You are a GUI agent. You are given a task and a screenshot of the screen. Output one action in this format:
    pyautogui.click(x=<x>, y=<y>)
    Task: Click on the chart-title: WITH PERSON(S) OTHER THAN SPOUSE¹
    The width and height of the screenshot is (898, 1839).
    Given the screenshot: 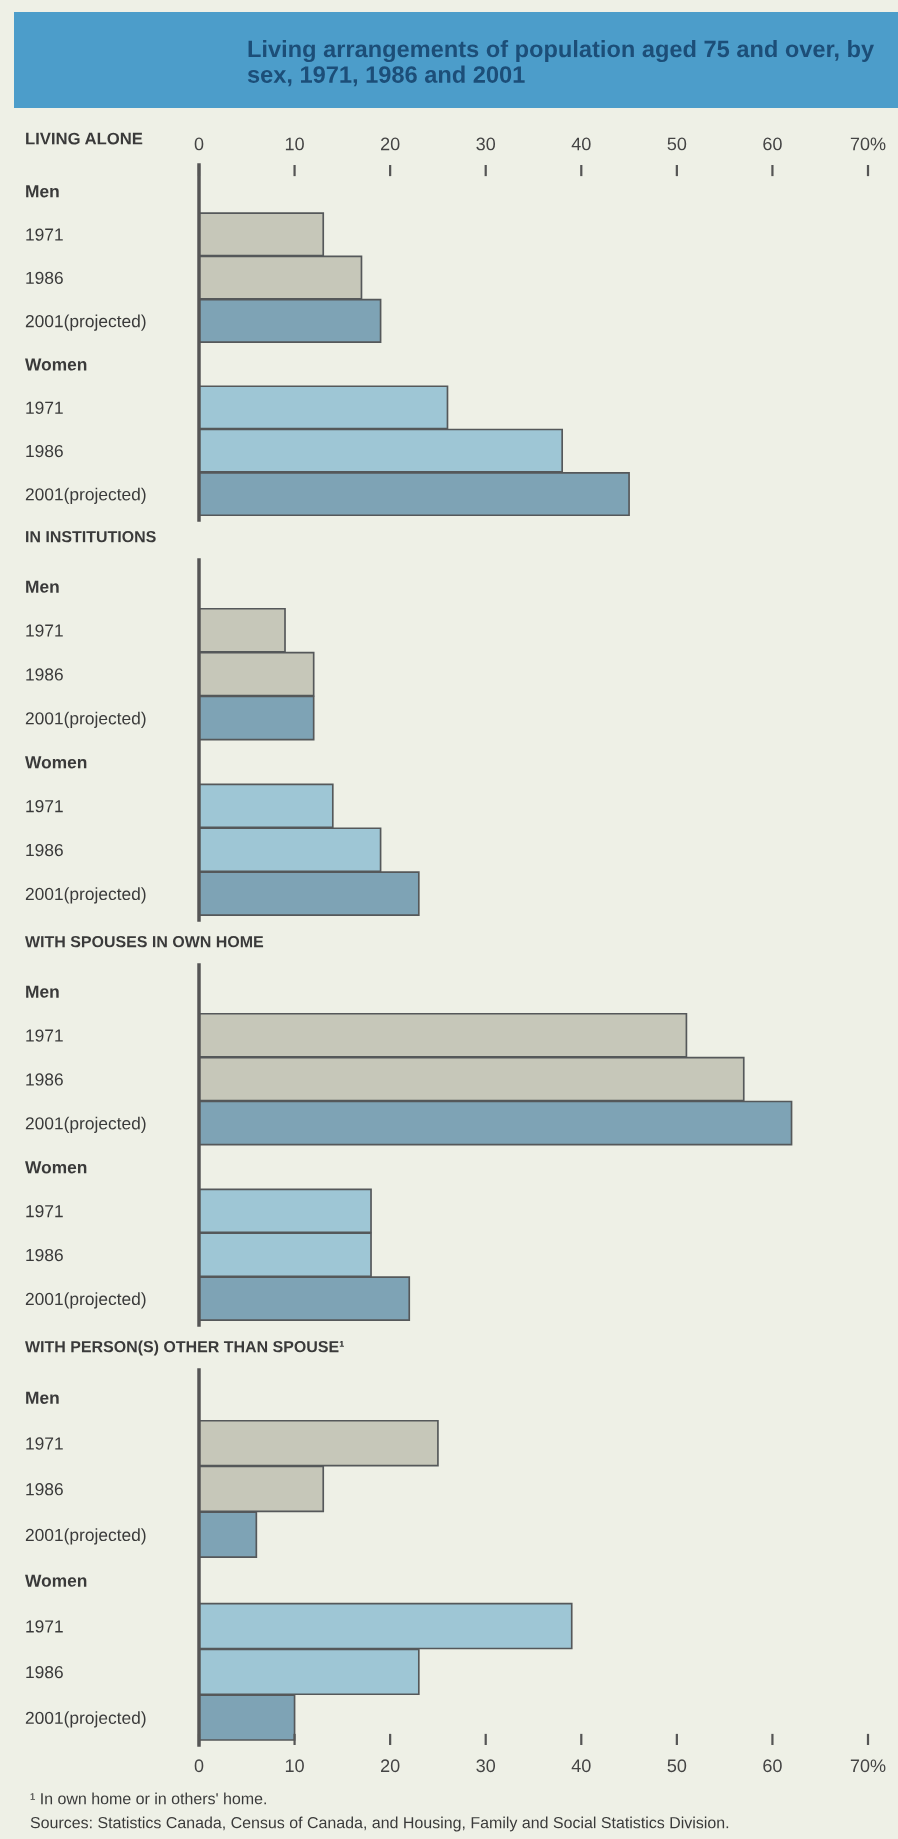 What is the action you would take?
    pyautogui.click(x=184, y=1348)
    